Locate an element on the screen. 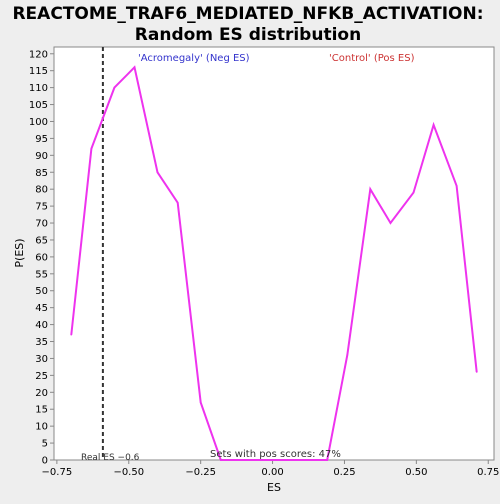 This screenshot has width=500, height=504. x-tick-label: 0.00 is located at coordinates (272, 472).